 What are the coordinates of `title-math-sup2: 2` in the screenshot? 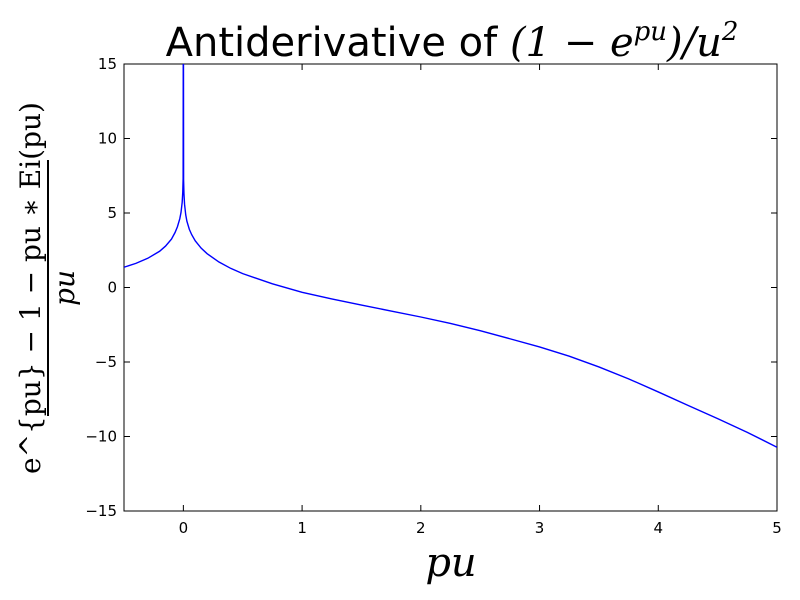 It's located at (730, 32).